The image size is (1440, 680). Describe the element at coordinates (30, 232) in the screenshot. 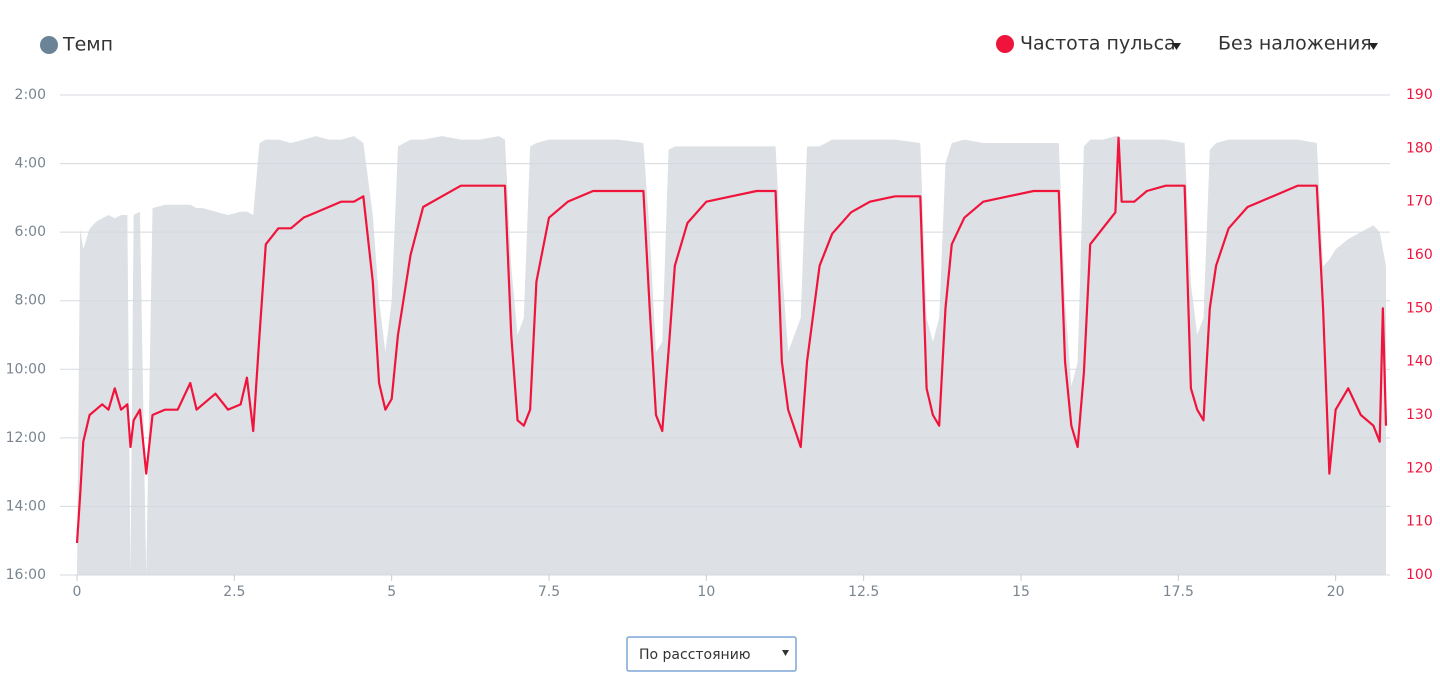

I see `y-tick-label: 6:00` at that location.